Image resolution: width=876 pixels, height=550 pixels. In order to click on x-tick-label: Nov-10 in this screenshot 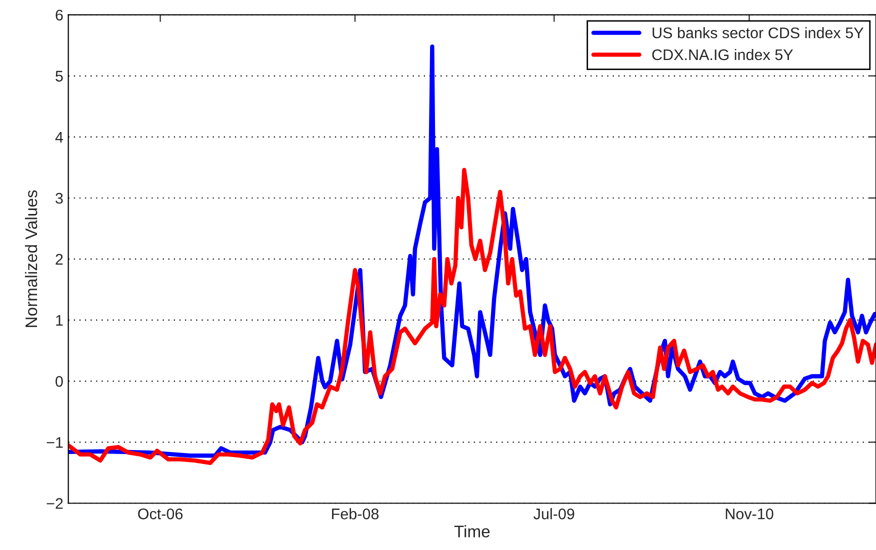, I will do `click(750, 514)`.